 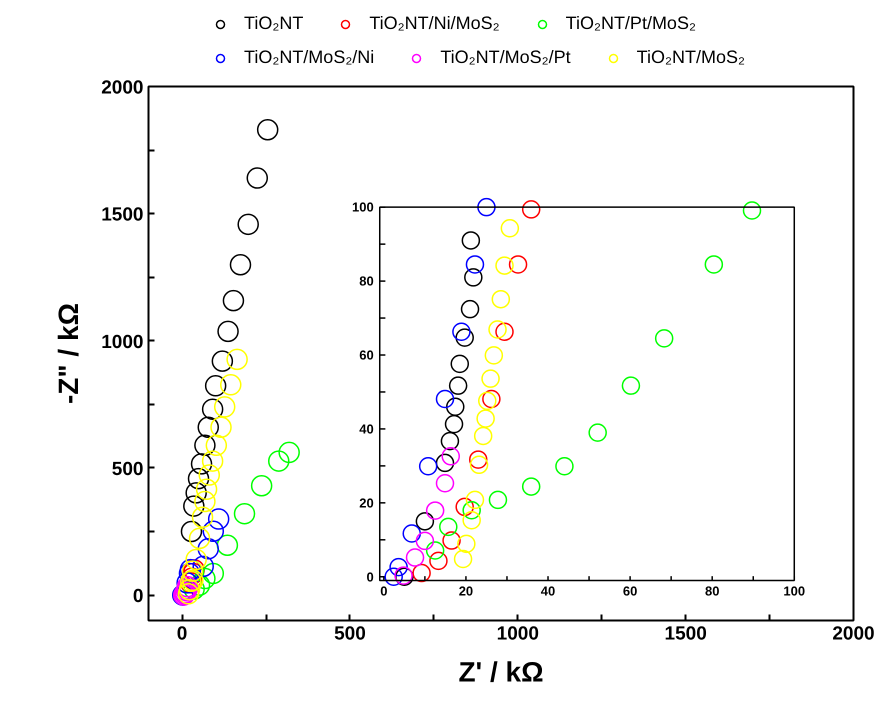 I want to click on legend-label: TiO₂NT/MoS₂, so click(x=690, y=57).